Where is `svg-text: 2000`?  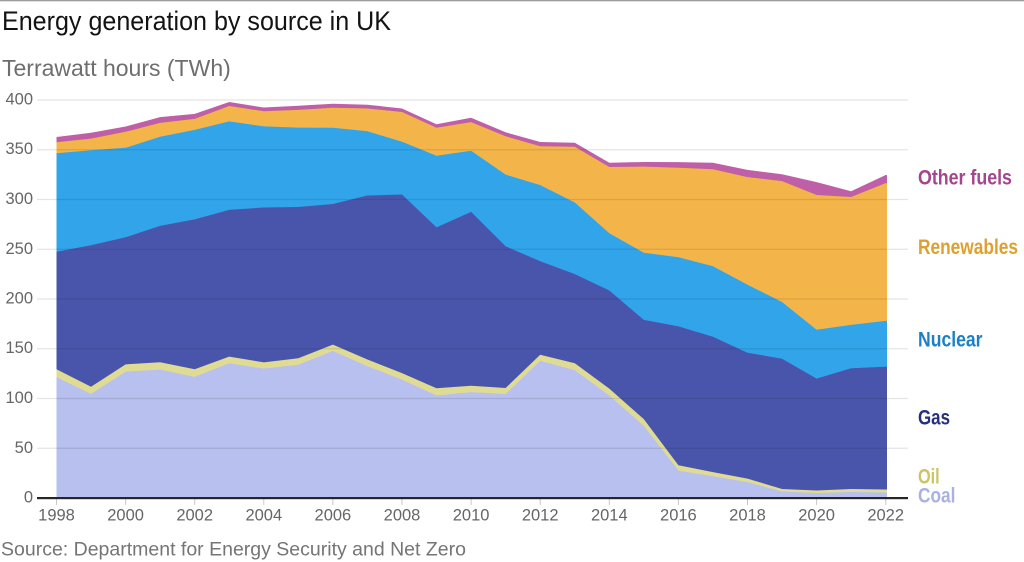
svg-text: 2000 is located at coordinates (125, 515).